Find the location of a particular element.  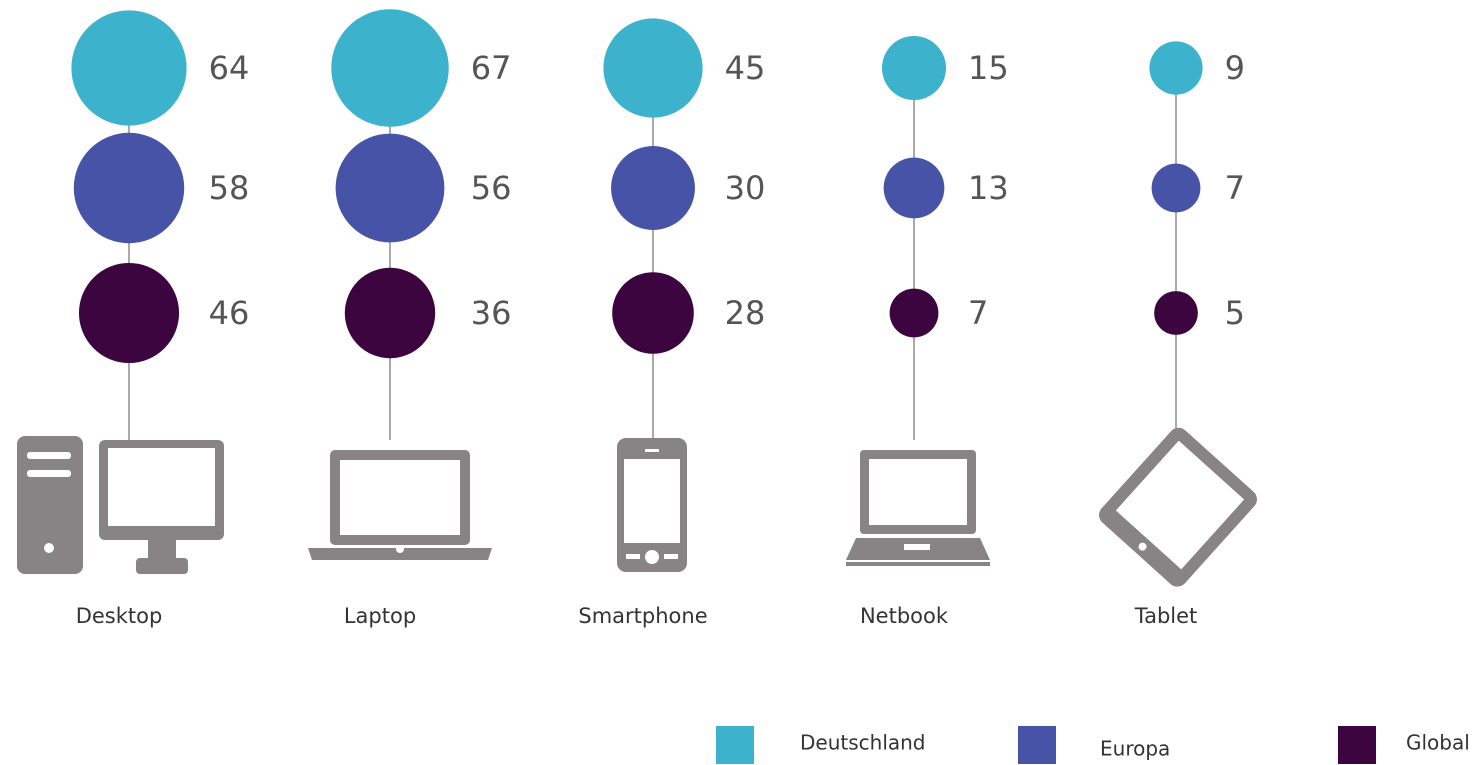

tablet-icon is located at coordinates (1178, 507).